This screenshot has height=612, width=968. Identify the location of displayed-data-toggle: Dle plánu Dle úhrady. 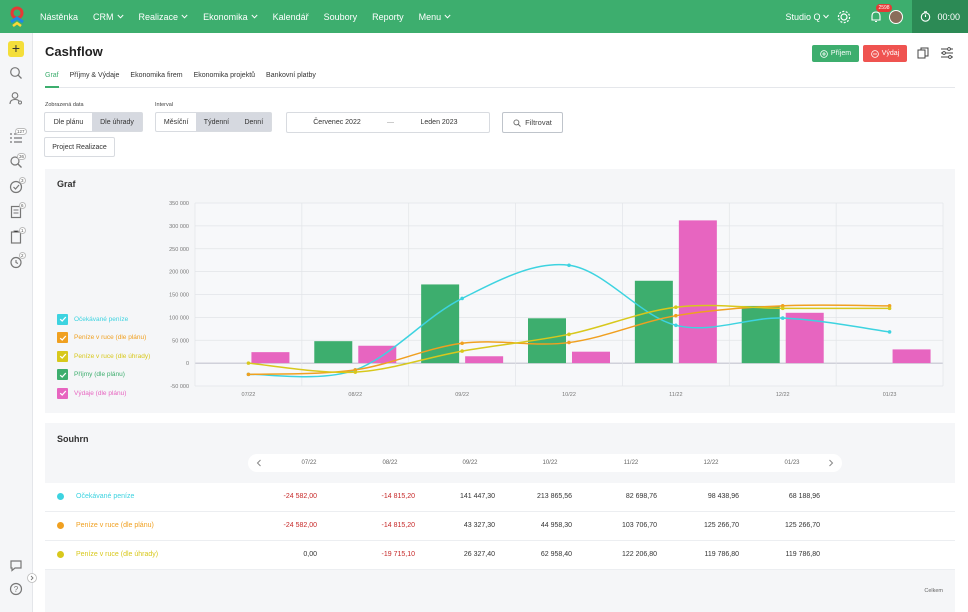
(93, 122).